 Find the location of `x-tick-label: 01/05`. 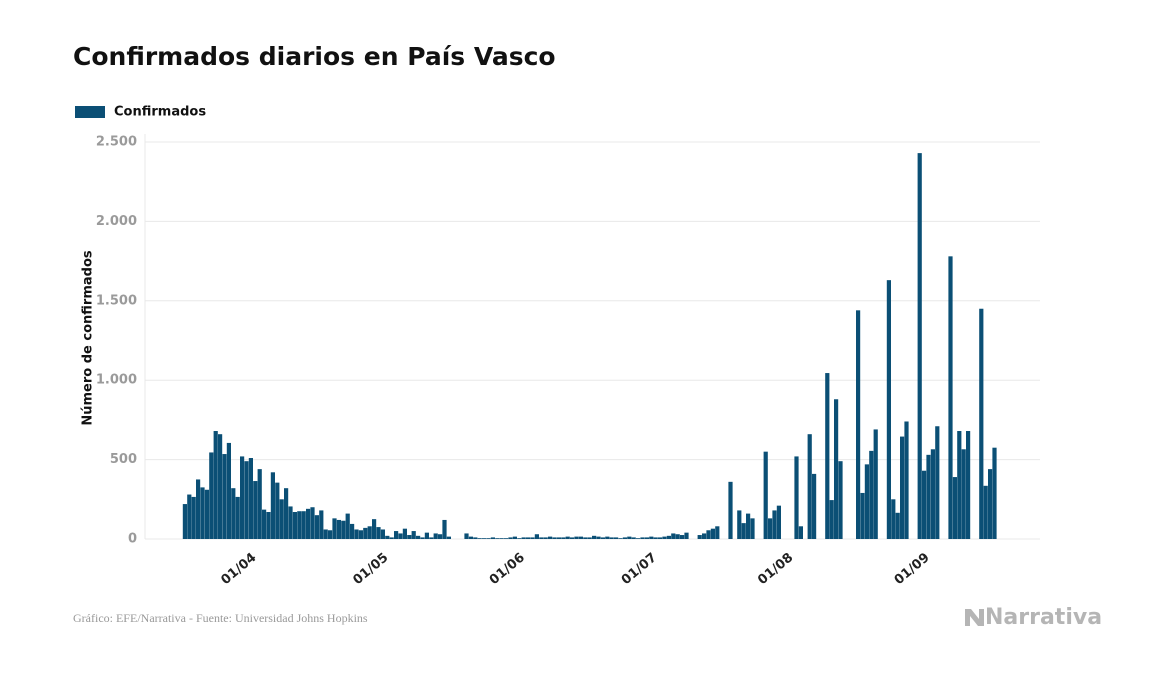

x-tick-label: 01/05 is located at coordinates (370, 569).